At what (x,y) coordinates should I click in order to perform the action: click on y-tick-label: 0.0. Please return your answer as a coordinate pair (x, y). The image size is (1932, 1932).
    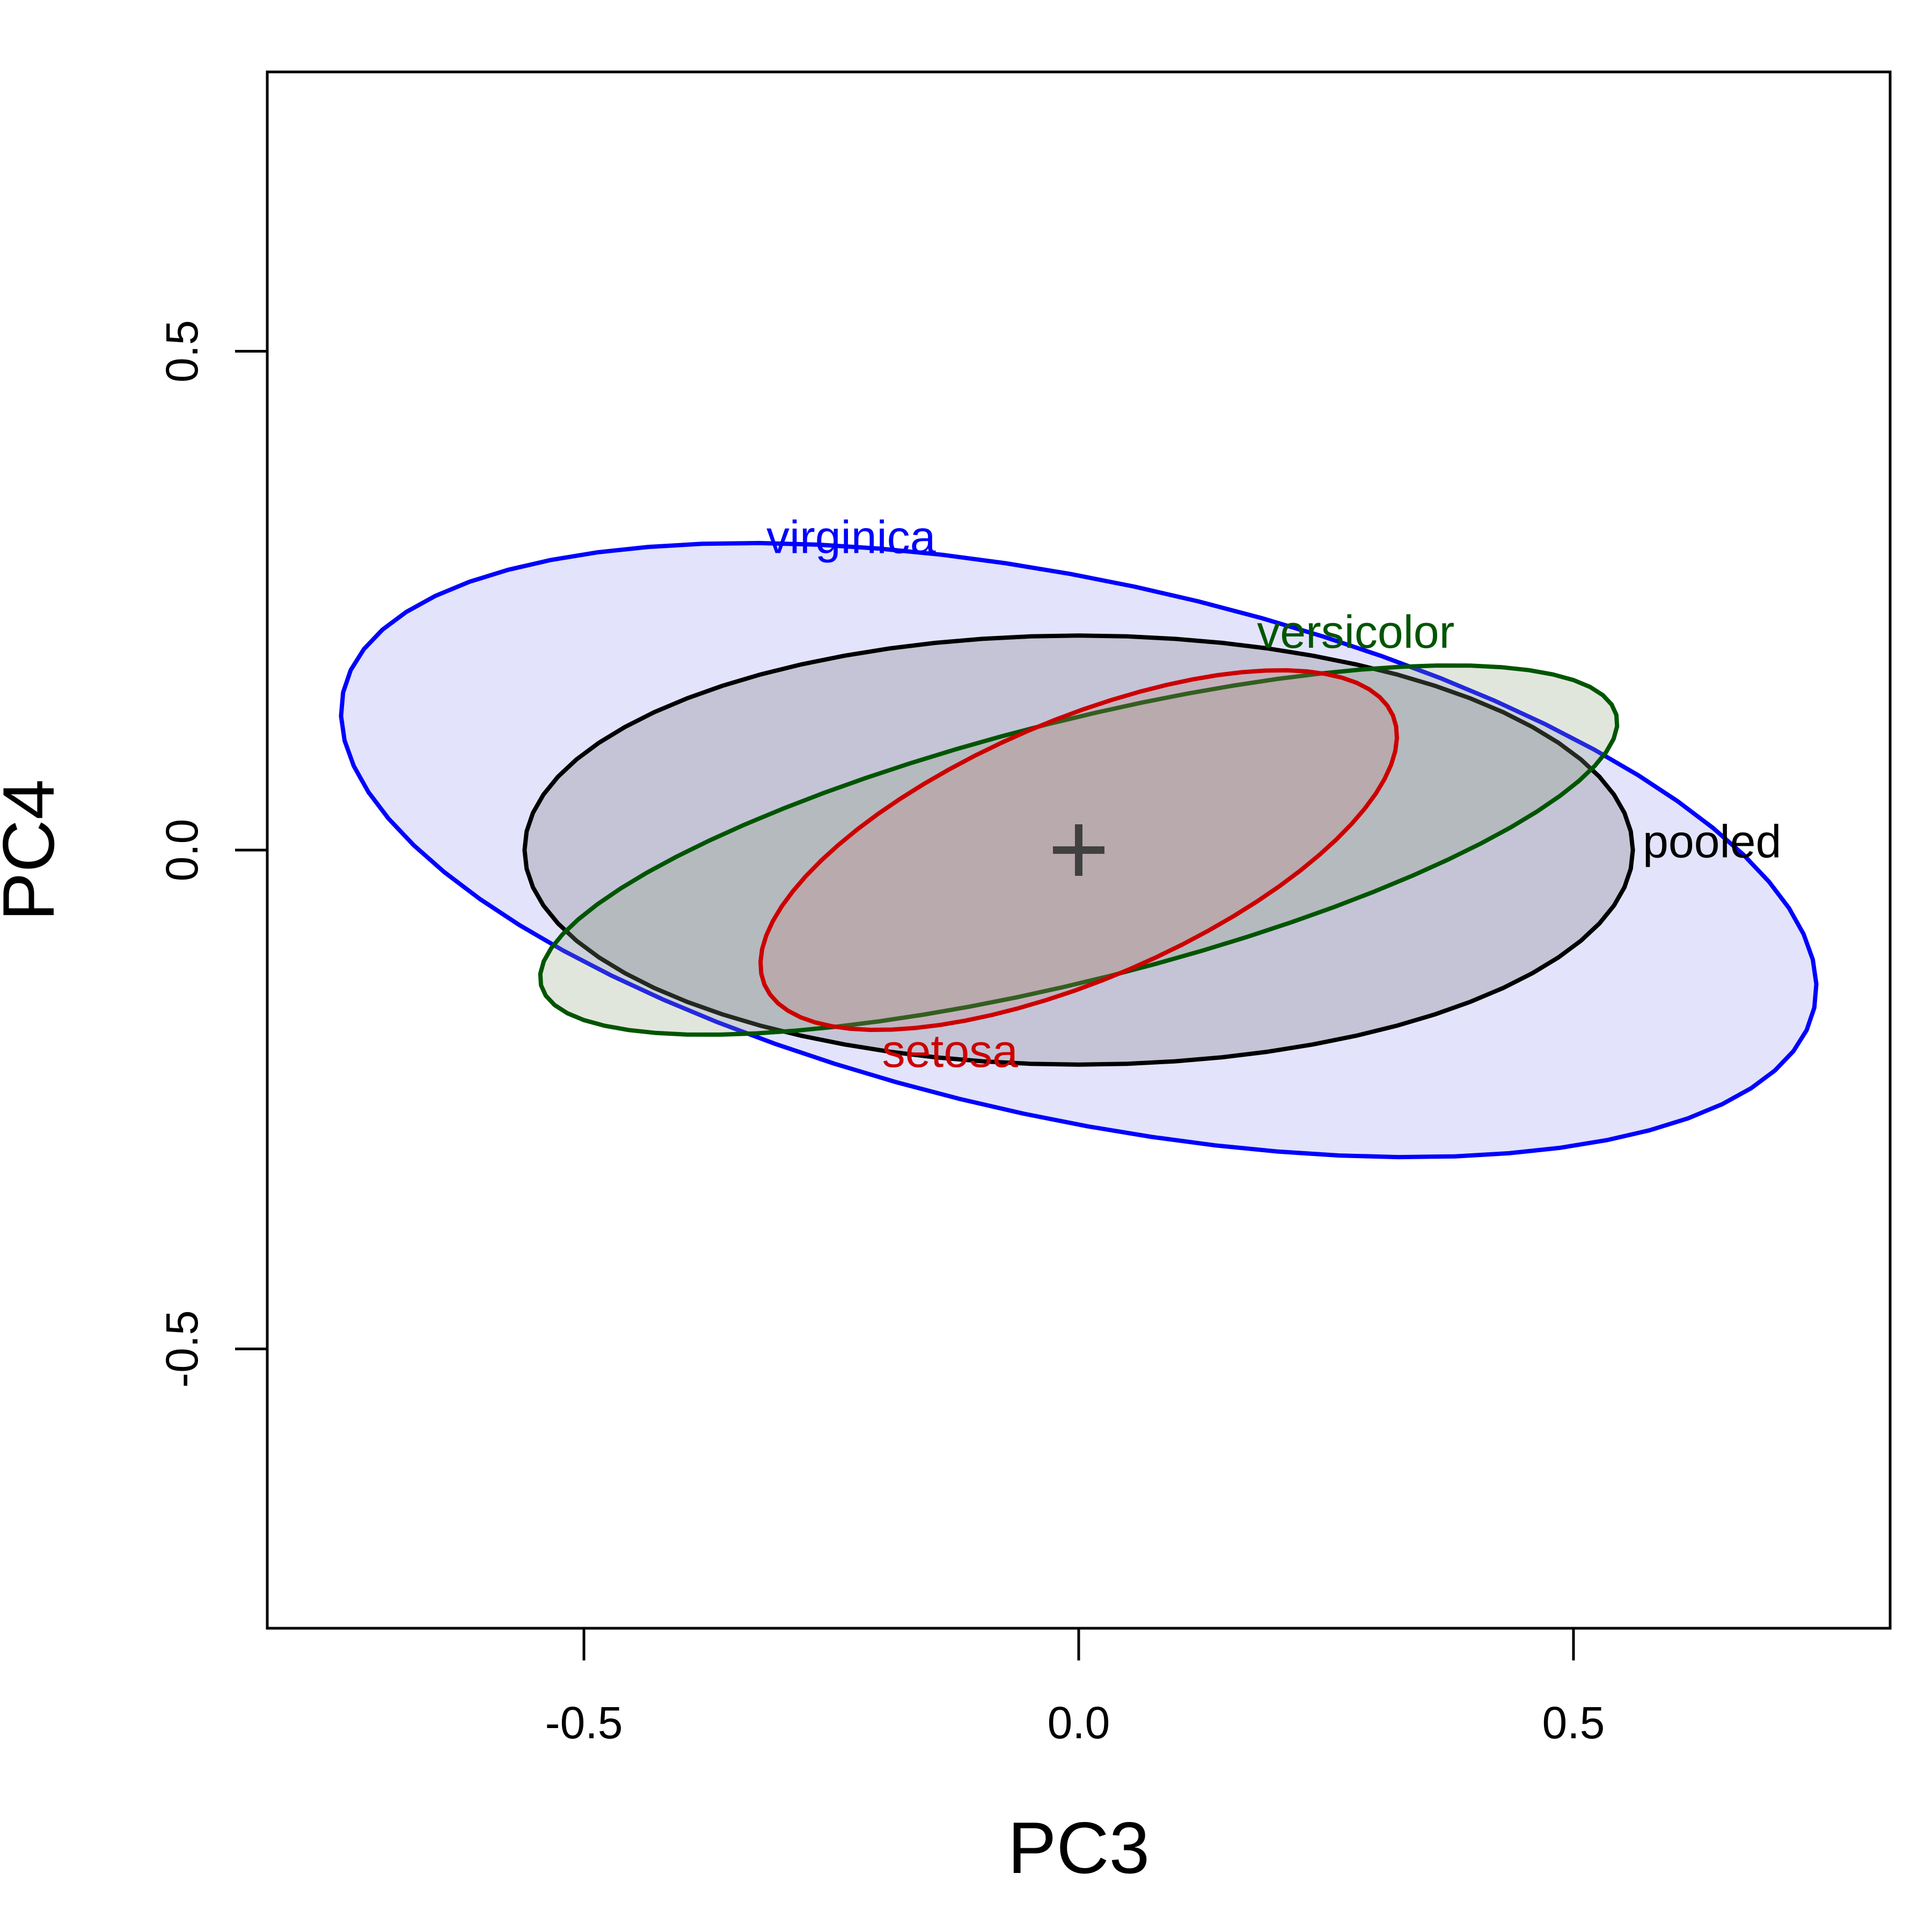
    Looking at the image, I should click on (182, 850).